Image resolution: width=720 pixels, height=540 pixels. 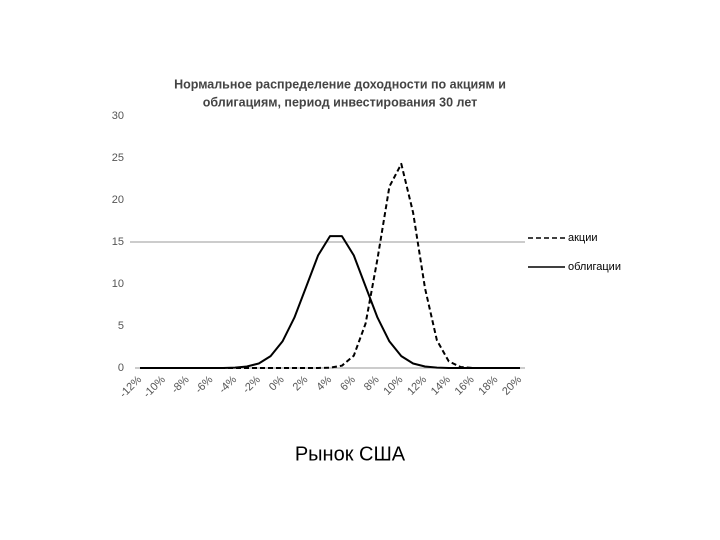 What do you see at coordinates (121, 326) in the screenshot?
I see `y-tick-label: 5` at bounding box center [121, 326].